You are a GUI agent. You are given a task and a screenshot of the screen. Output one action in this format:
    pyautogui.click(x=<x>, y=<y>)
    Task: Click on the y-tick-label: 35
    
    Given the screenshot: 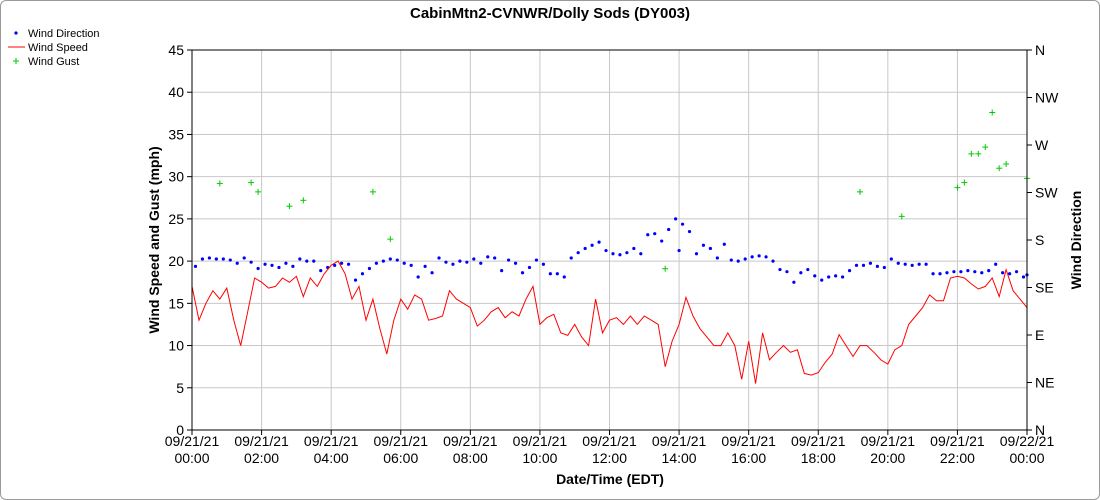 What is the action you would take?
    pyautogui.click(x=176, y=134)
    